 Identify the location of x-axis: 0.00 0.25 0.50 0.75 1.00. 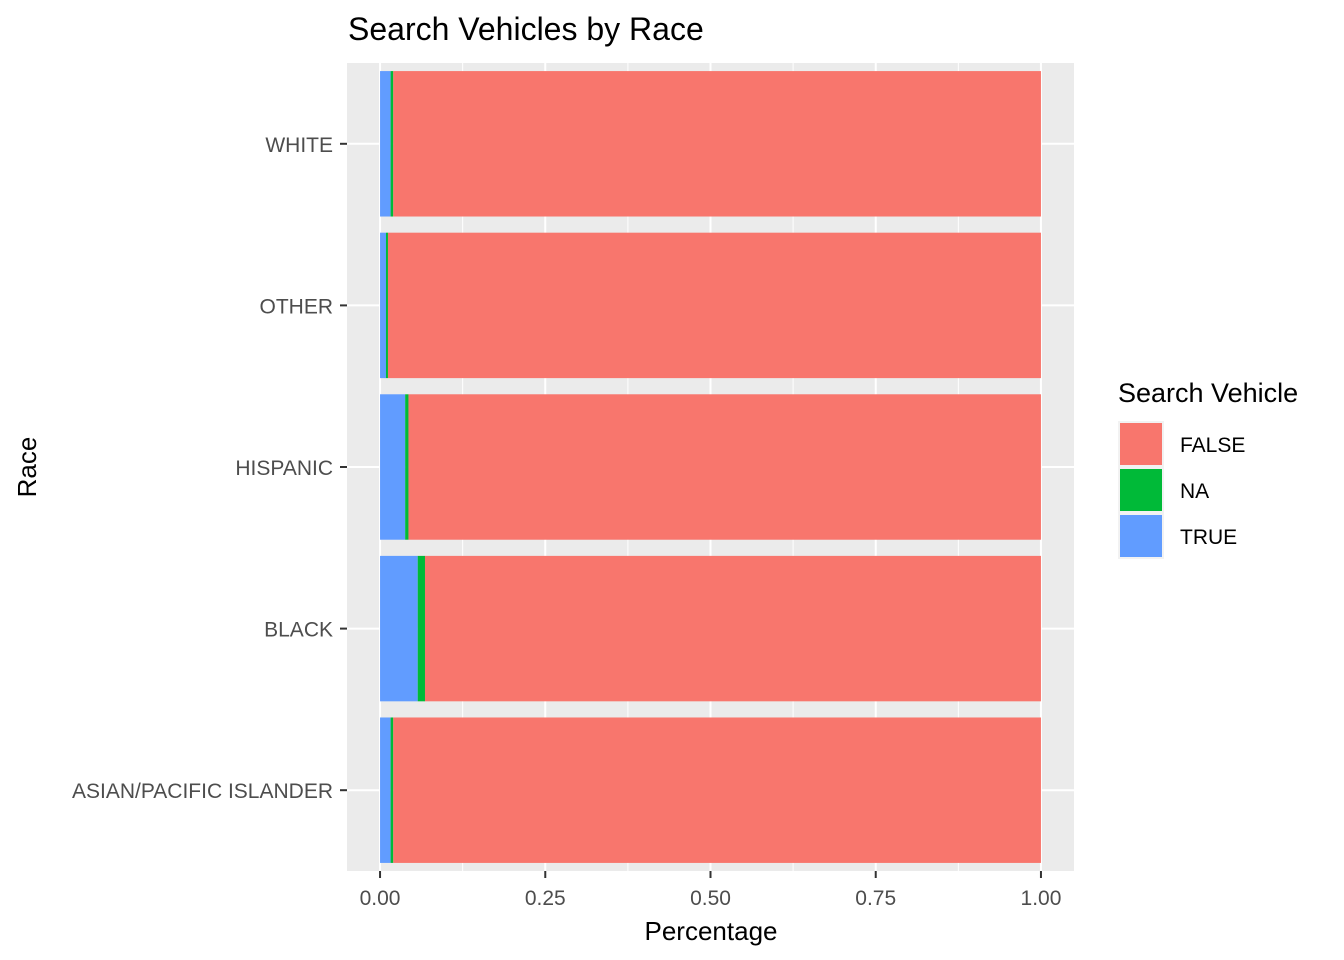
(711, 890).